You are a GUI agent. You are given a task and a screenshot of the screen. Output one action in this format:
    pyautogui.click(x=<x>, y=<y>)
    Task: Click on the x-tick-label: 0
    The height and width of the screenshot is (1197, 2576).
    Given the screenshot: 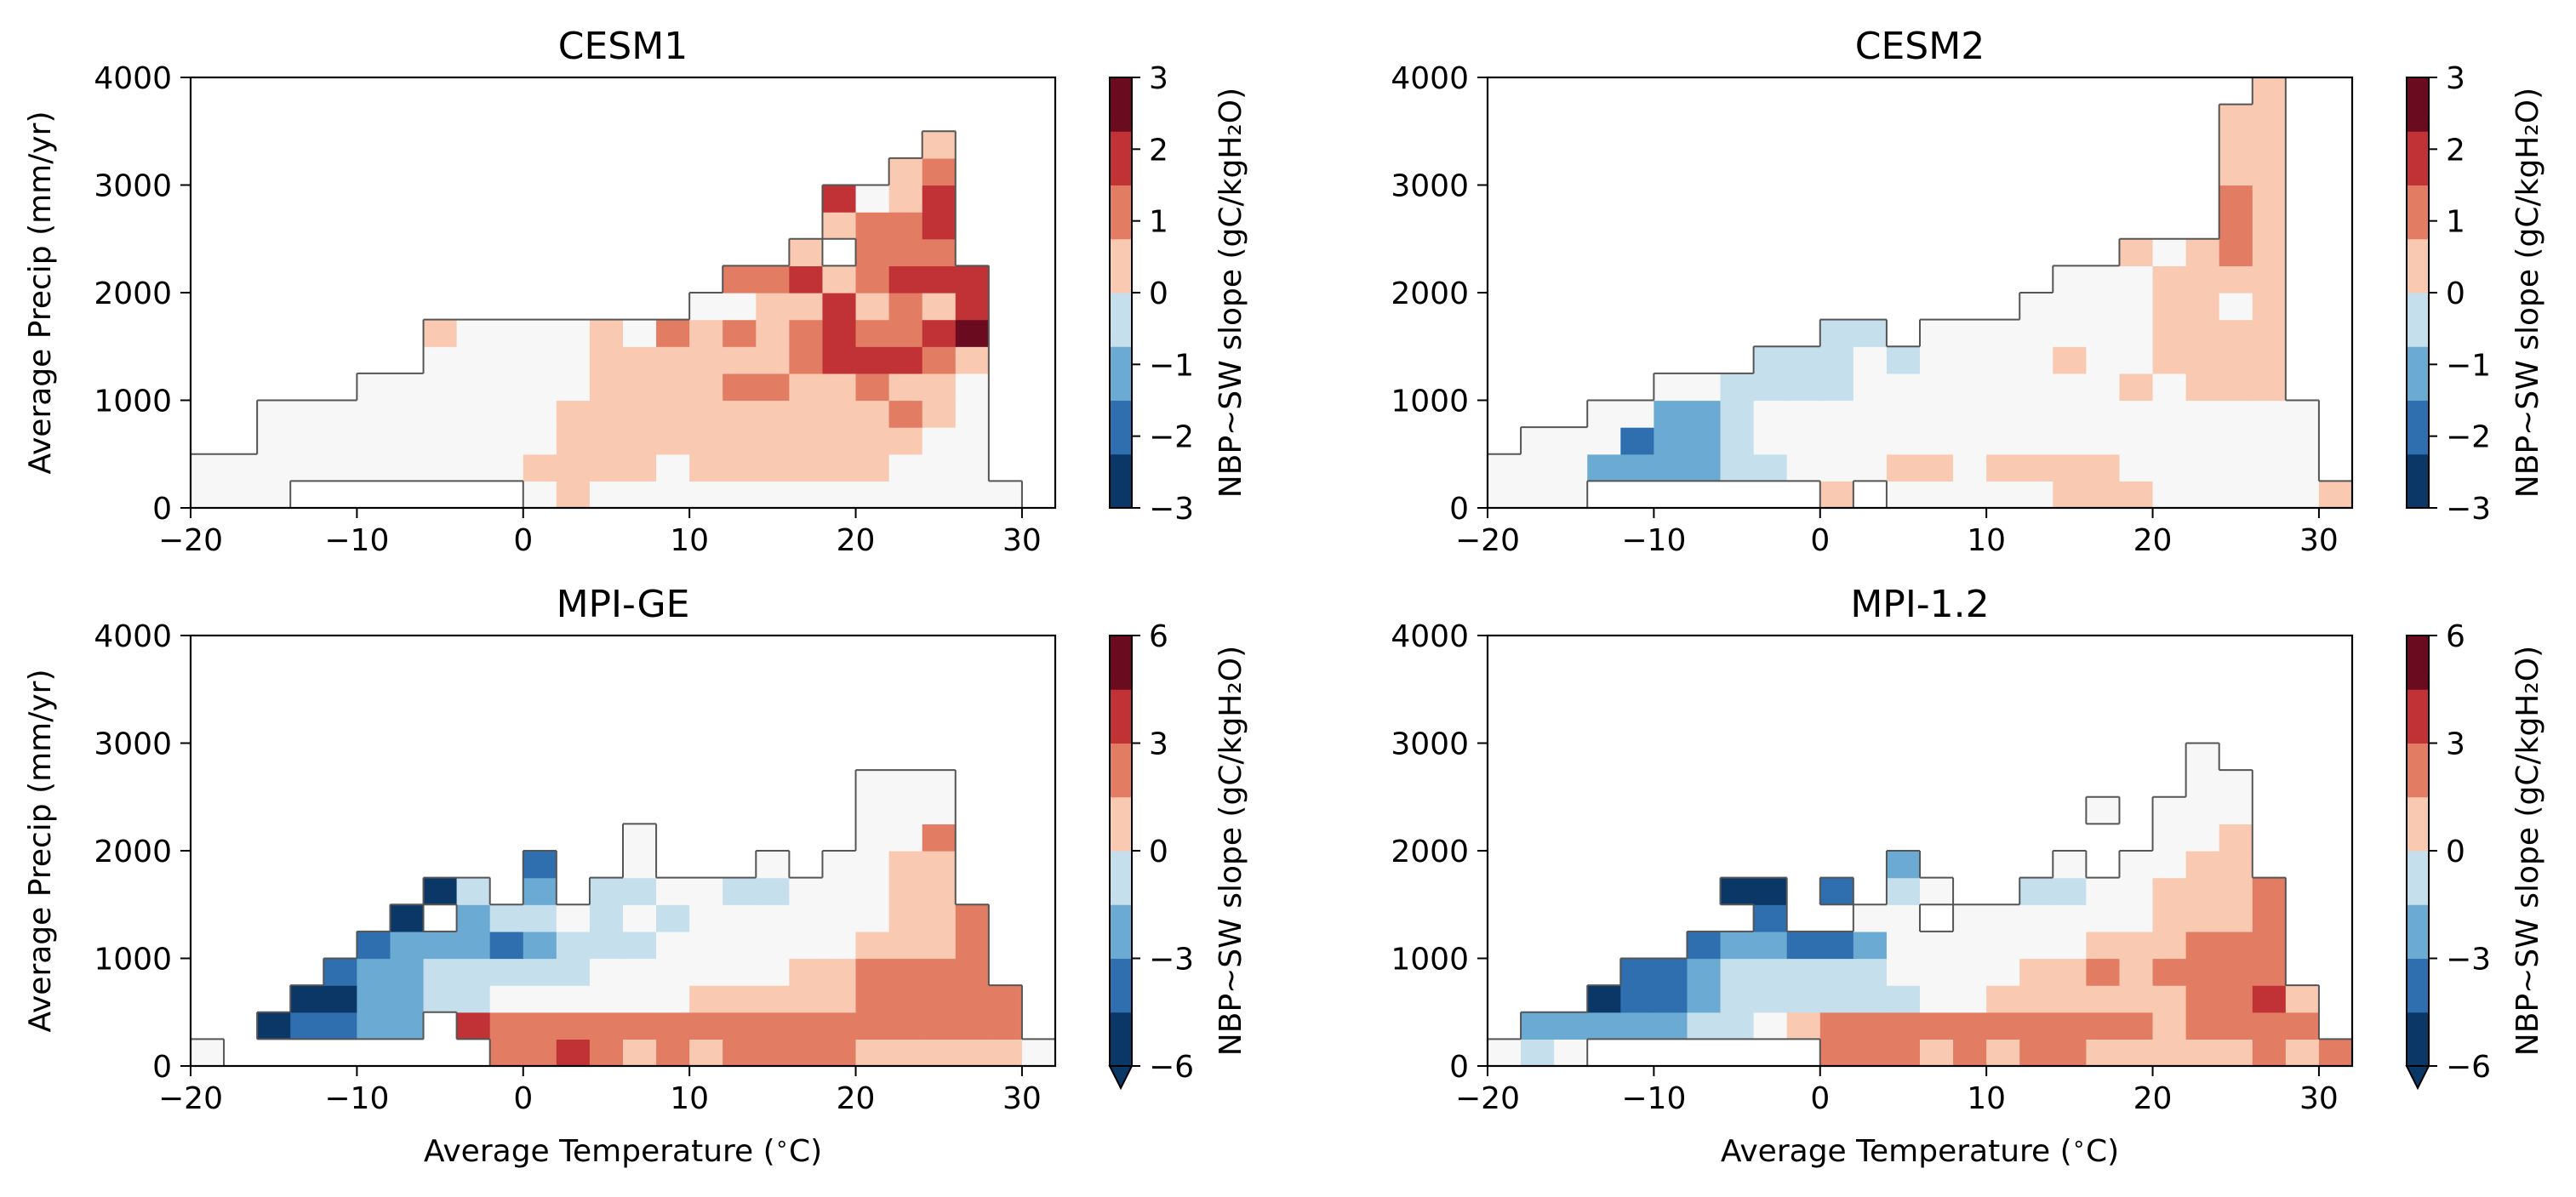 What is the action you would take?
    pyautogui.click(x=523, y=1099)
    